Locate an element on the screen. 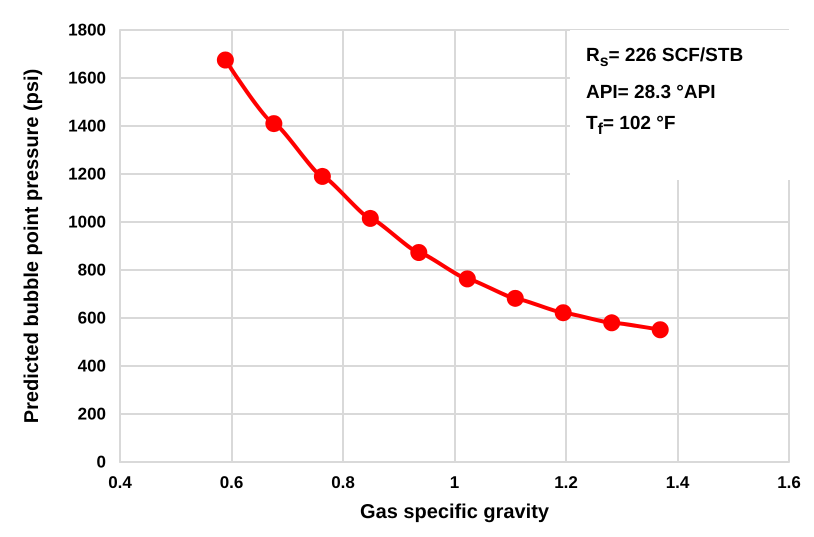 This screenshot has width=814, height=537. x-tick-label: 1.4 is located at coordinates (678, 482).